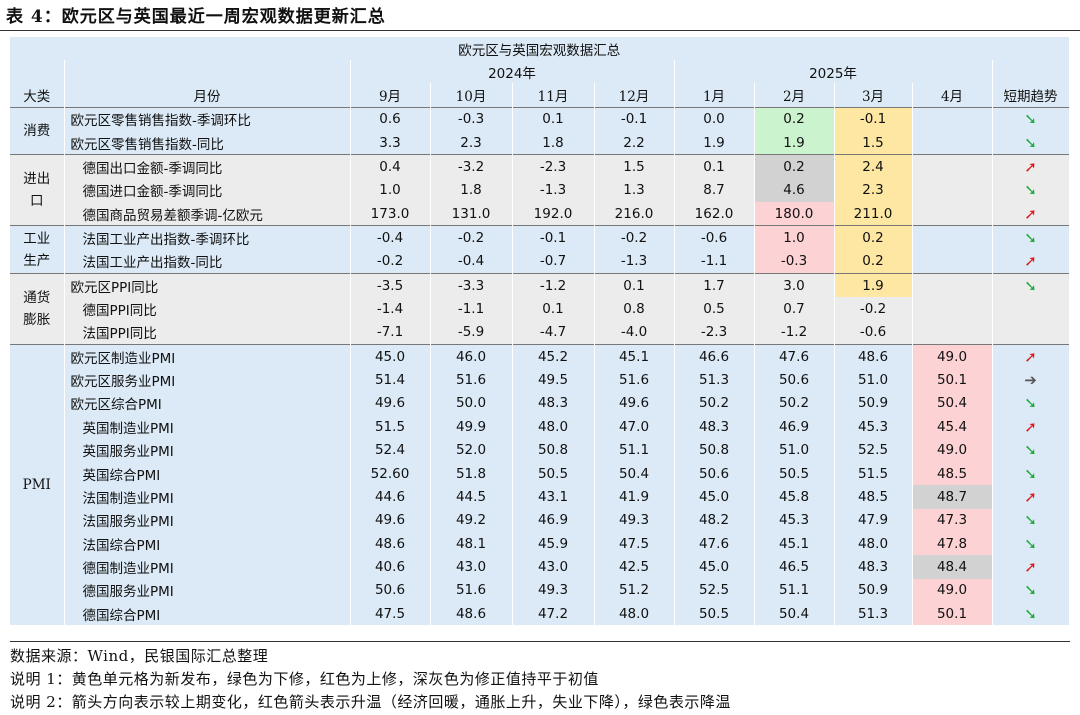 The height and width of the screenshot is (715, 1080). What do you see at coordinates (873, 214) in the screenshot?
I see `value-cell: 211.0` at bounding box center [873, 214].